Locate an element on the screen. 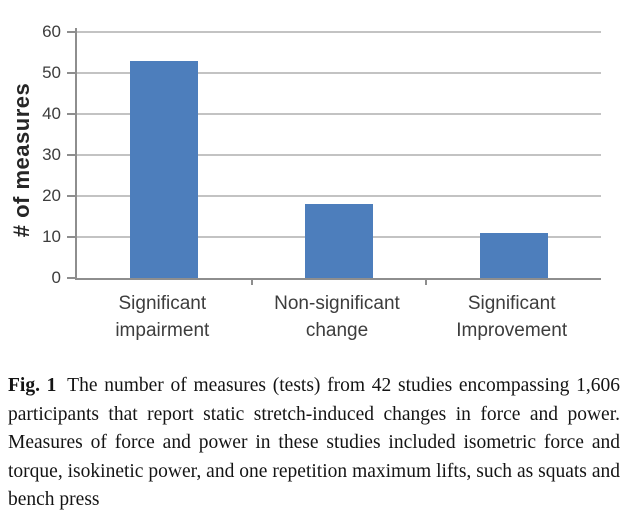 This screenshot has width=628, height=511. x-category-label: Significant Improvement is located at coordinates (511, 317).